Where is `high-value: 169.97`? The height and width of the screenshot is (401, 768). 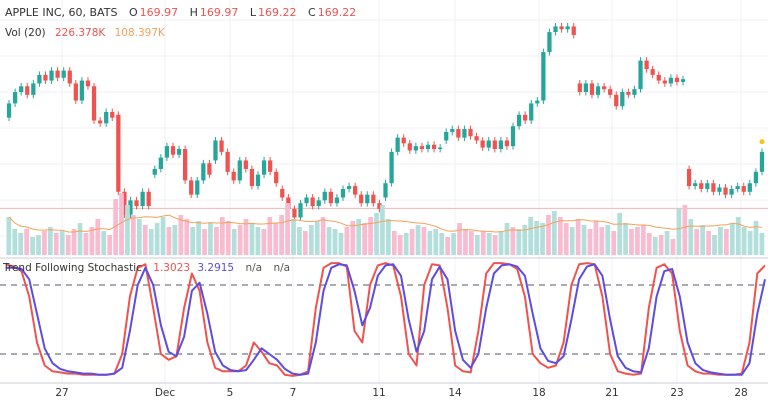 high-value: 169.97 is located at coordinates (219, 12).